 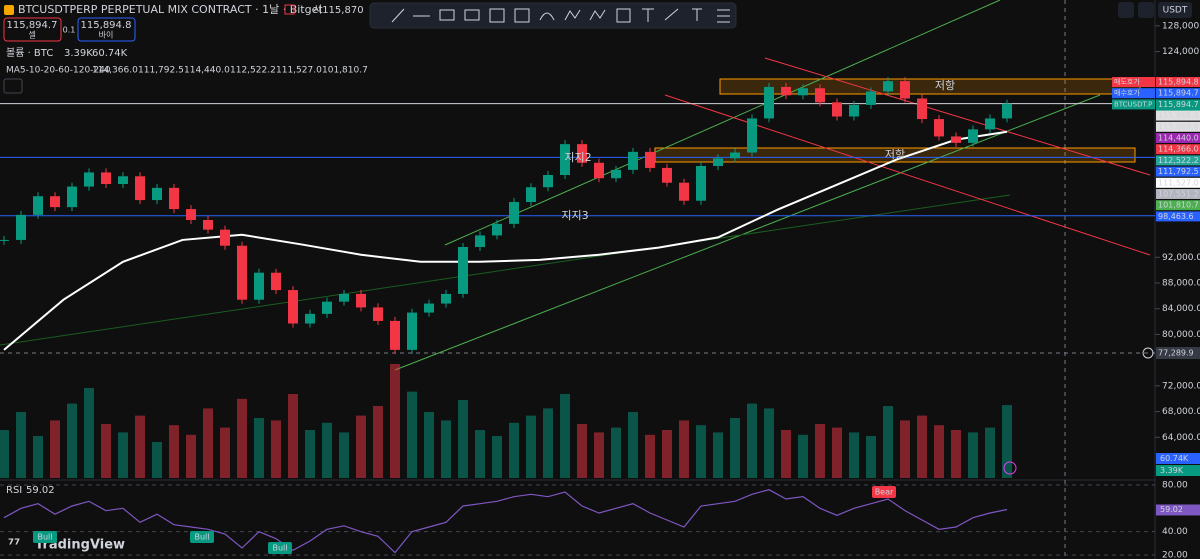 What do you see at coordinates (1178, 138) in the screenshot?
I see `price-tag-value: 114,440.0` at bounding box center [1178, 138].